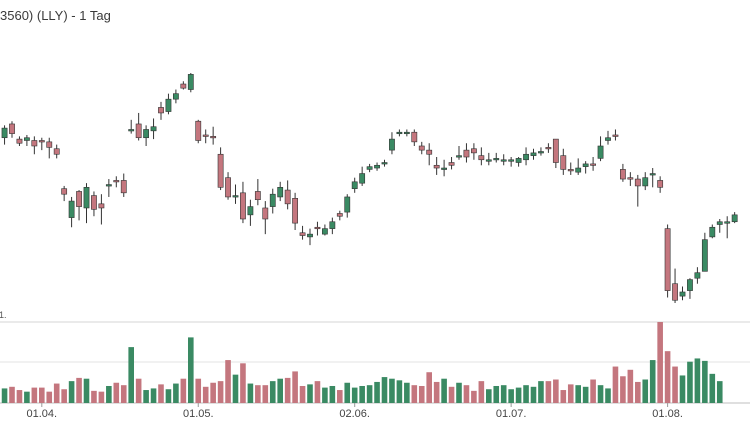 This screenshot has height=421, width=750. I want to click on x-tick-label: 01.08., so click(667, 414).